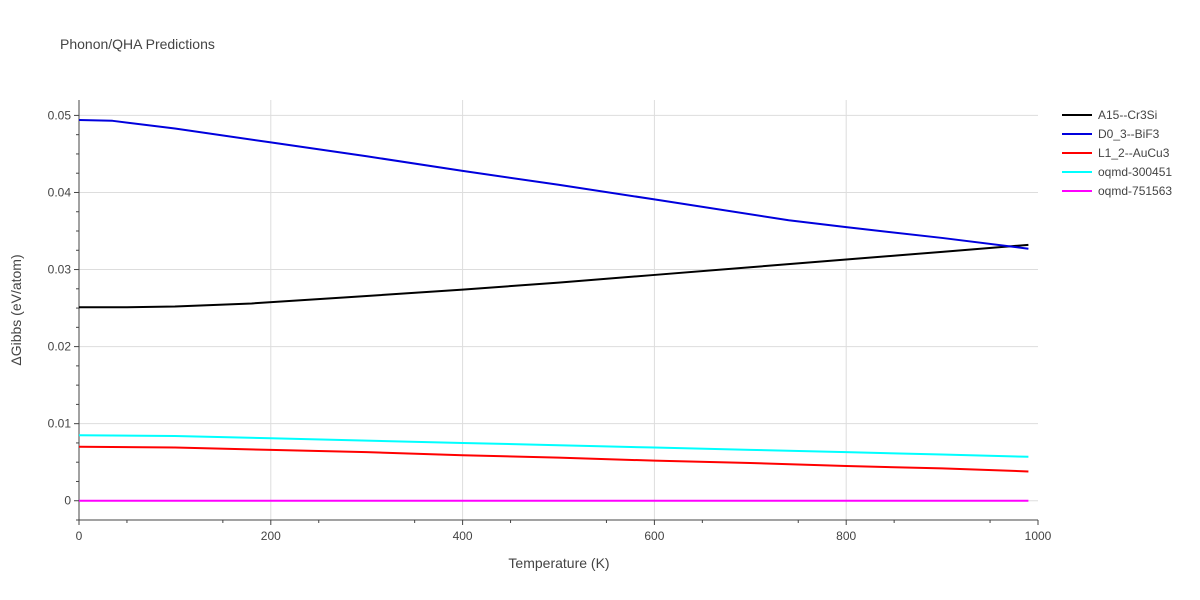 The width and height of the screenshot is (1200, 600). What do you see at coordinates (558, 563) in the screenshot?
I see `x-axis-label: Temperature (K)` at bounding box center [558, 563].